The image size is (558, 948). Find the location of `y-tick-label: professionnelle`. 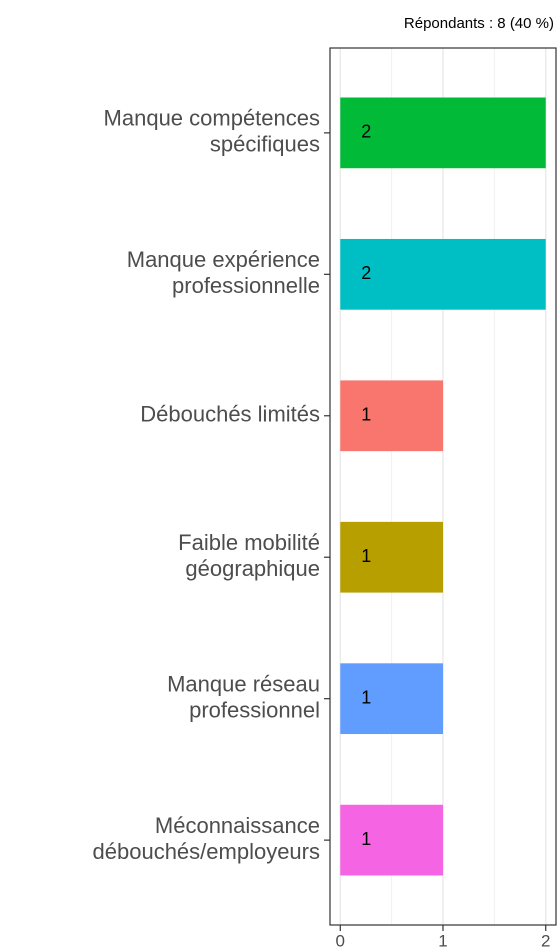

y-tick-label: professionnelle is located at coordinates (246, 285).